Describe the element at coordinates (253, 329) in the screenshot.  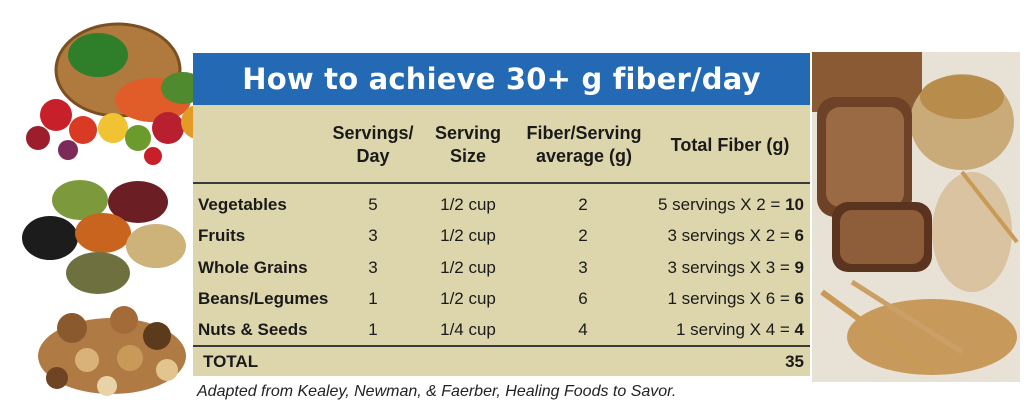
I see `row-label: Nuts & Seeds` at that location.